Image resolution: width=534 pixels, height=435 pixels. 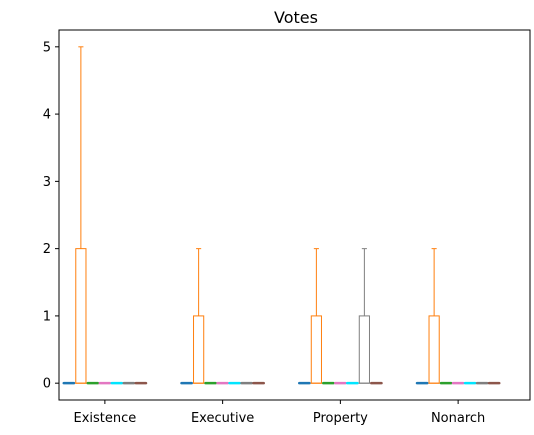 I want to click on x-tick-label: Existence, so click(x=104, y=418).